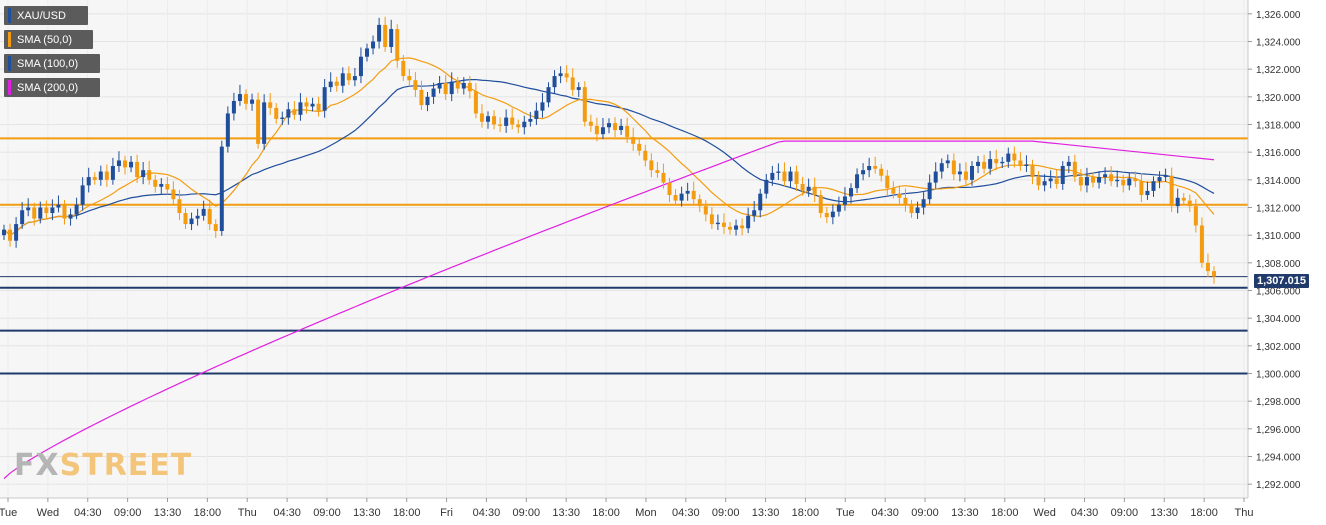  Describe the element at coordinates (52, 87) in the screenshot. I see `legend-item-sma200: SMA (200,0)` at that location.